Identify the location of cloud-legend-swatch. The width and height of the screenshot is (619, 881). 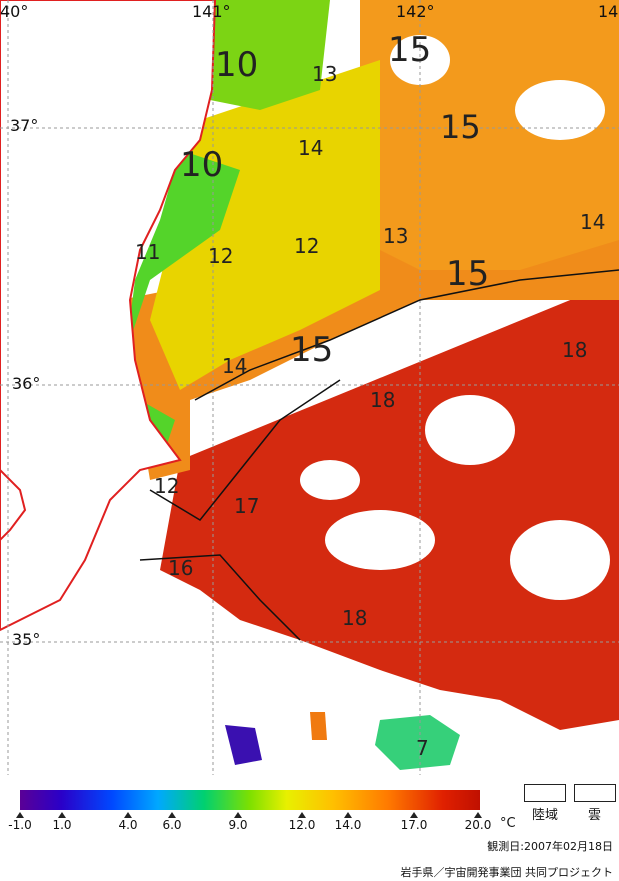
(595, 793).